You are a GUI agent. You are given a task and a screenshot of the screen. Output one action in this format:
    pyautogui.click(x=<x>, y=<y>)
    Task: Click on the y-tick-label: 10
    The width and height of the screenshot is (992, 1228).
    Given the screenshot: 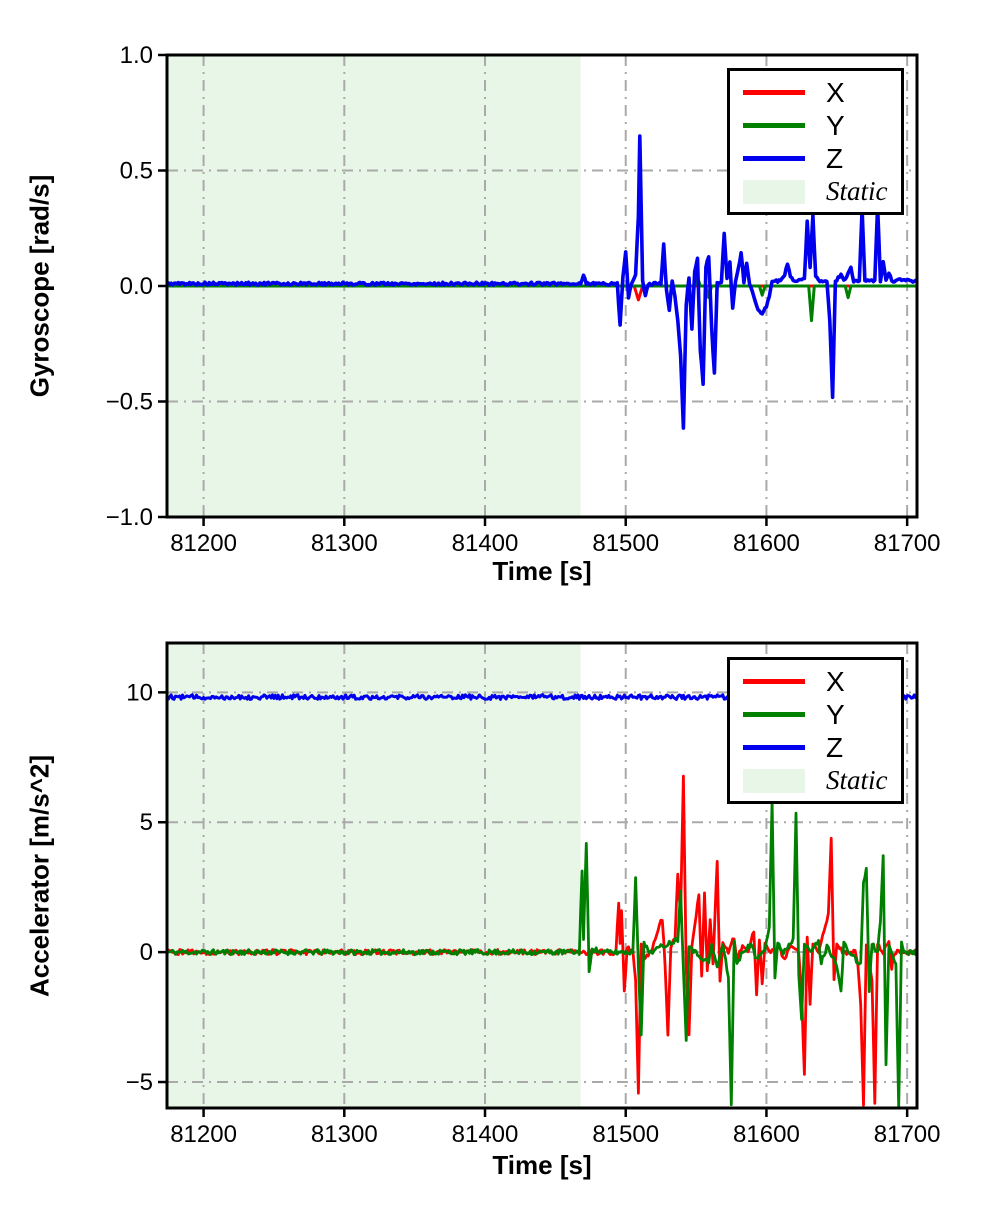 What is the action you would take?
    pyautogui.click(x=139, y=692)
    